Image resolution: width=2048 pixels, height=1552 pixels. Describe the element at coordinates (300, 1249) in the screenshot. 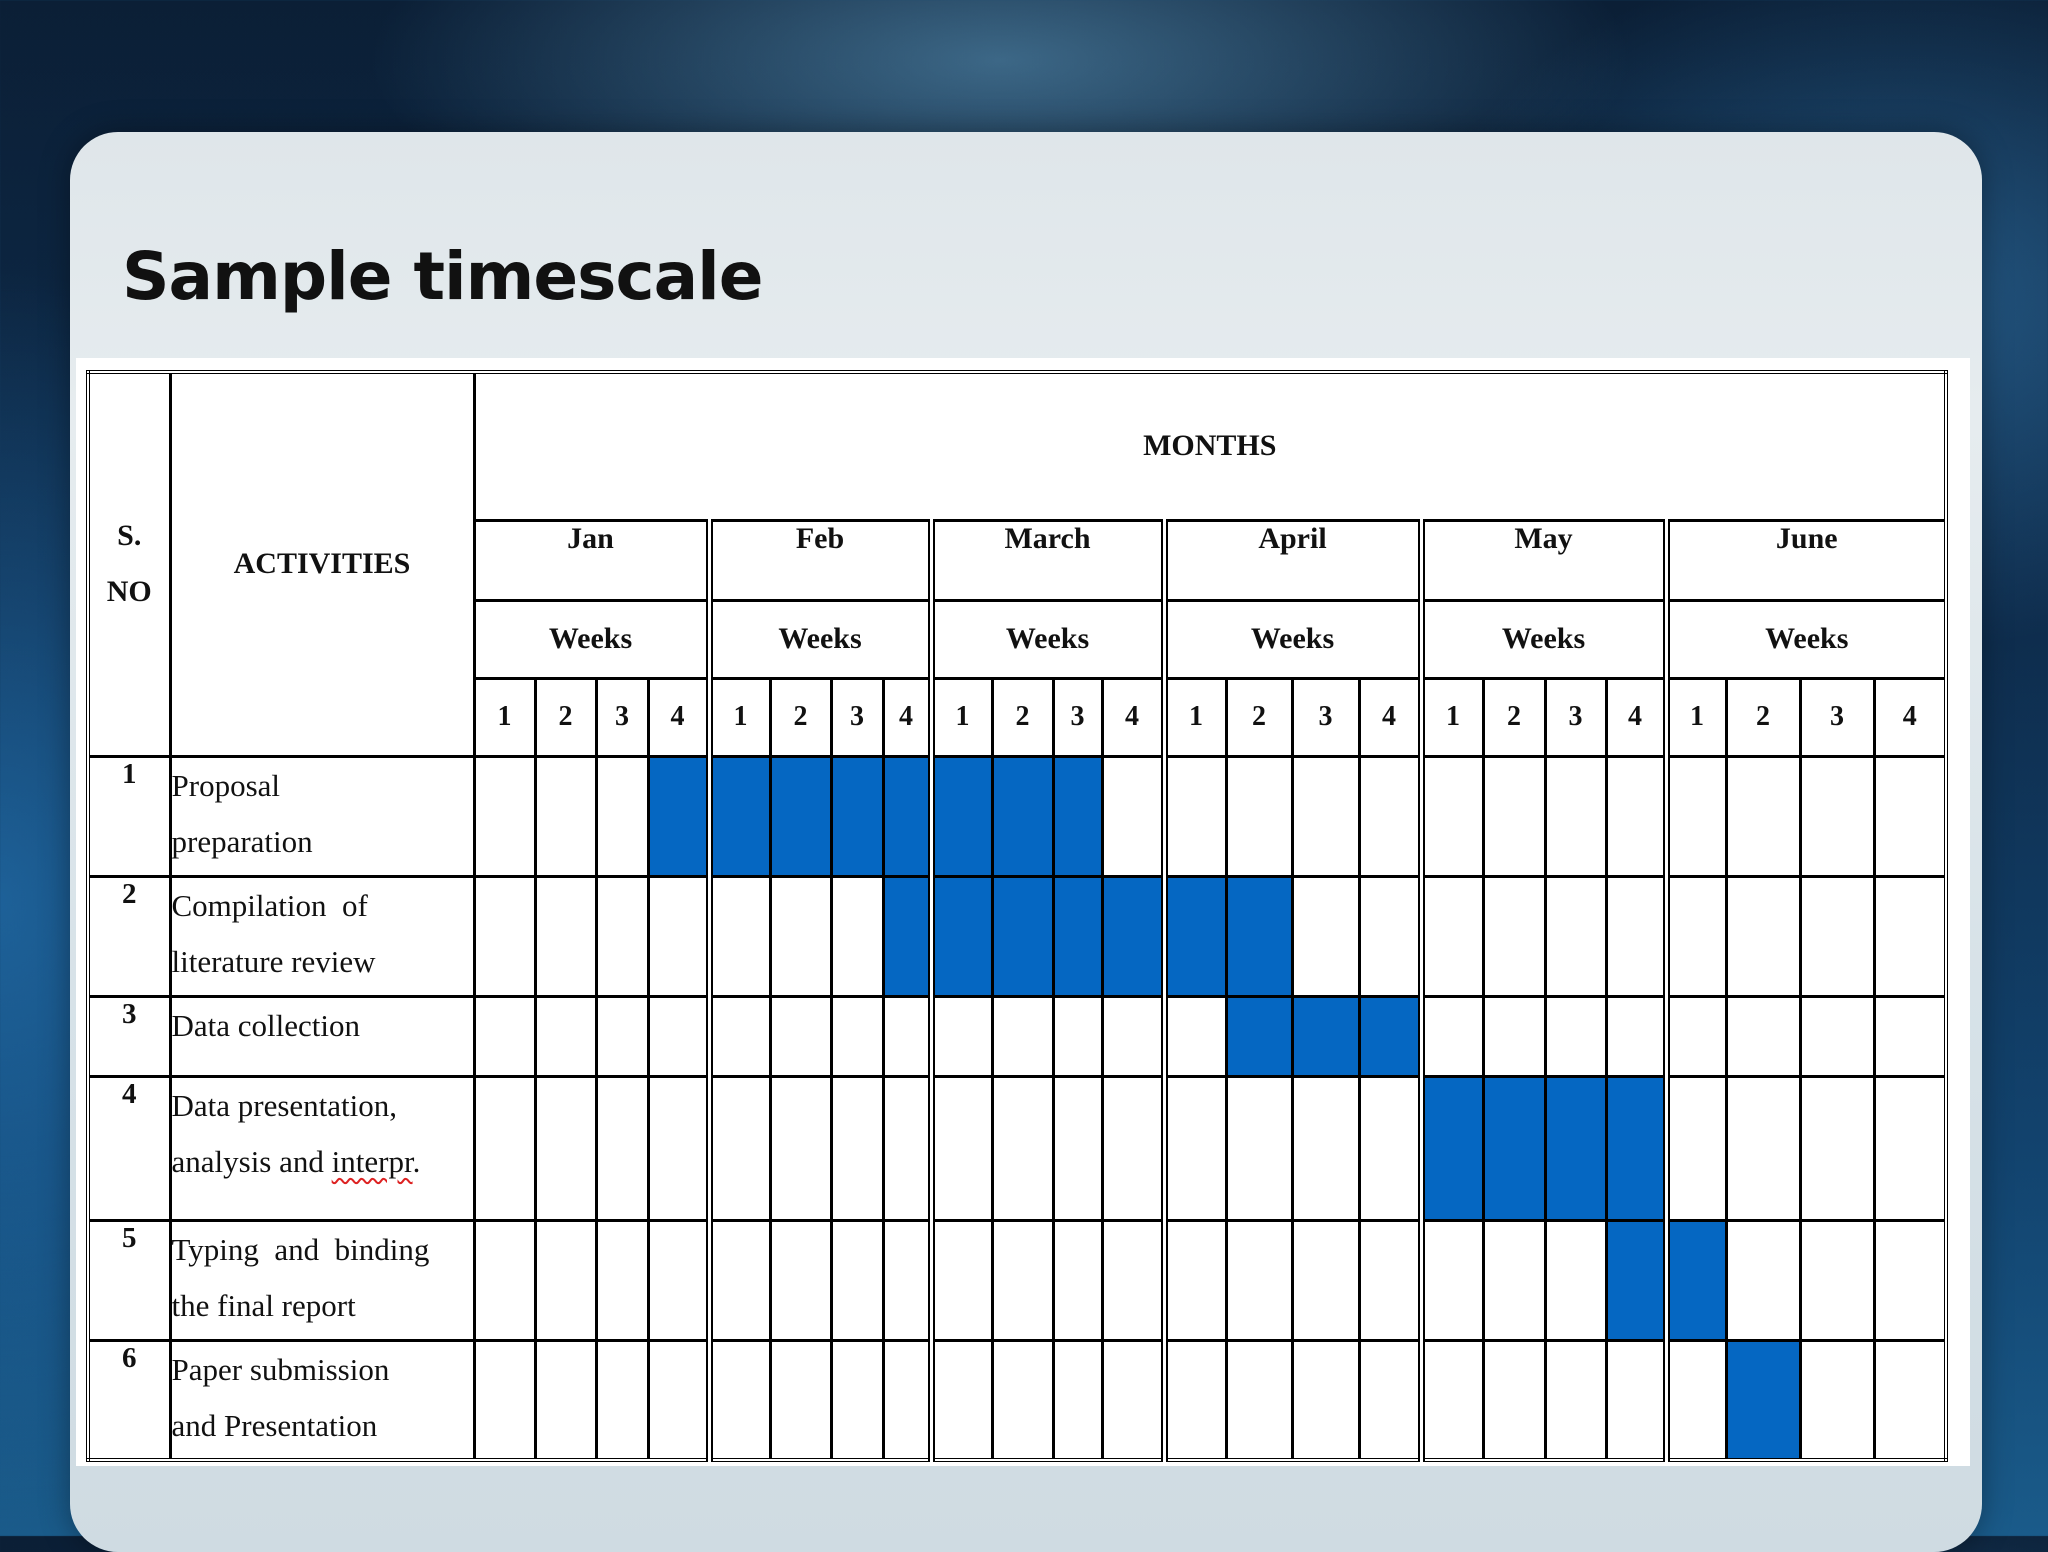

I see `activity-line1: Typing and binding` at that location.